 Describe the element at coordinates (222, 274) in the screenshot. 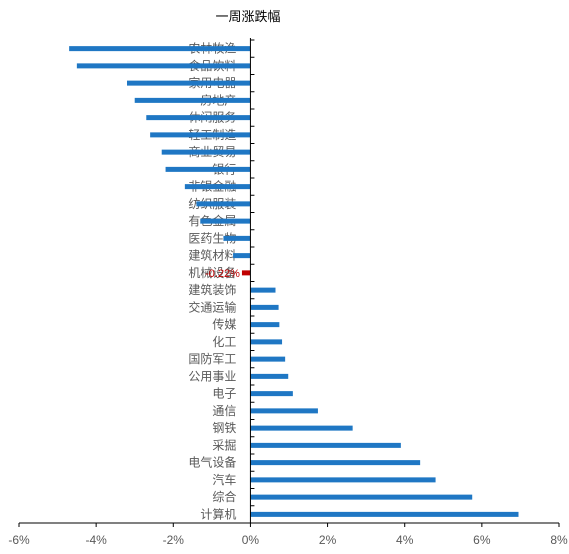

I see `data-label: -0.22%` at that location.